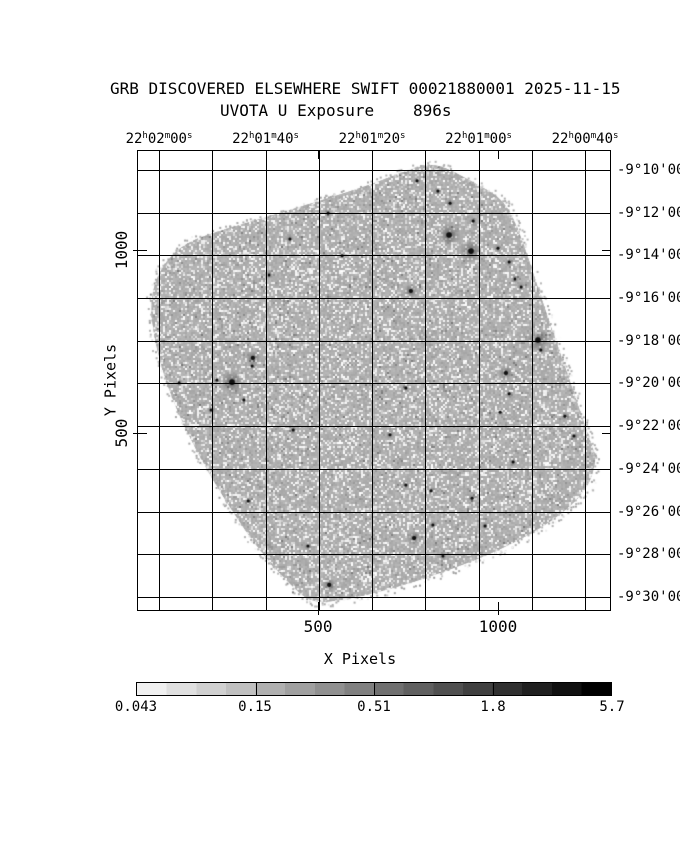 Image resolution: width=680 pixels, height=850 pixels. Describe the element at coordinates (648, 255) in the screenshot. I see `dec-tick-label: -9°14'00` at that location.